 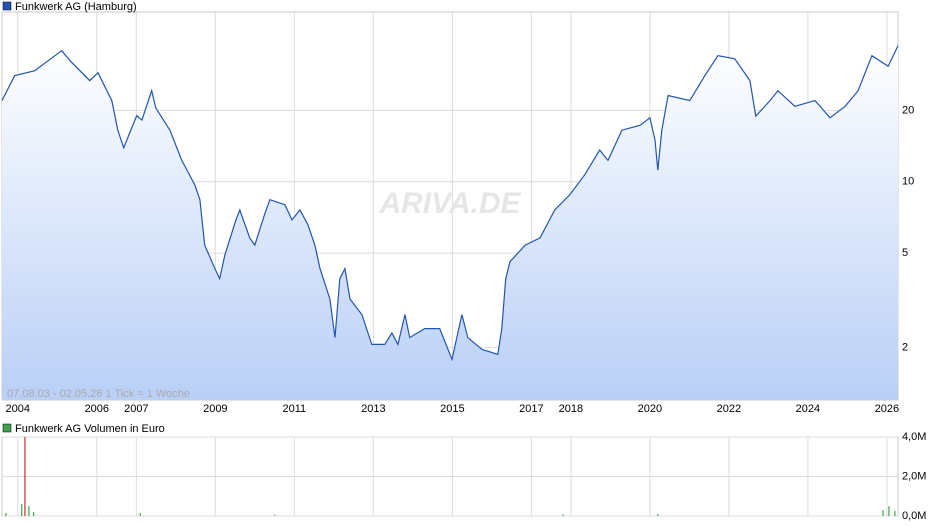 I want to click on y-tick-label: 10, so click(x=908, y=182).